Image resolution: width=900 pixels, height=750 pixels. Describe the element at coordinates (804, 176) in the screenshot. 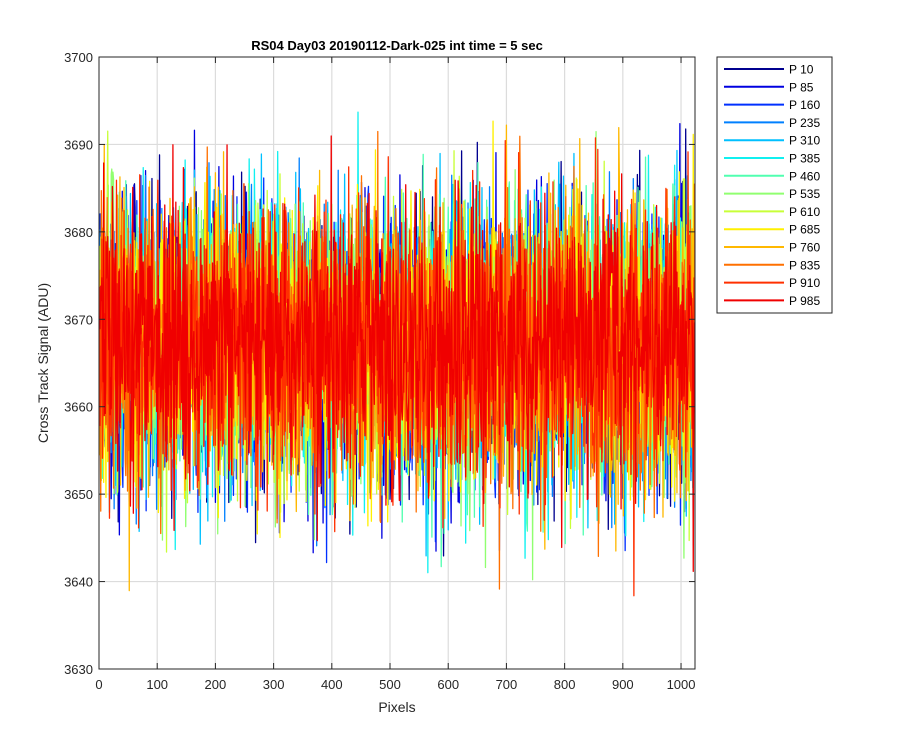

I see `legend-label-6: P 460` at that location.